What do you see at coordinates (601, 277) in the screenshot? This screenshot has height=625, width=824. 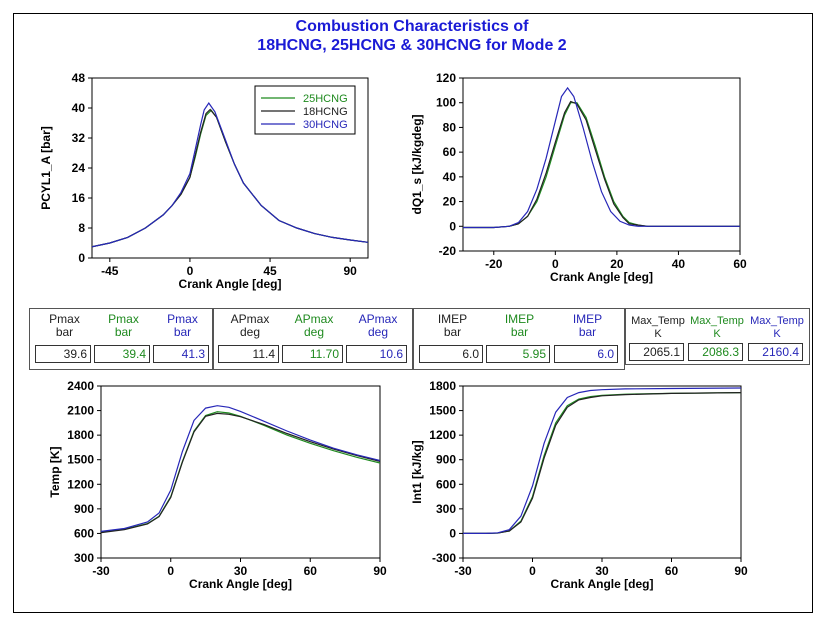 I see `x-axis-label: Crank Angle [deg]` at bounding box center [601, 277].